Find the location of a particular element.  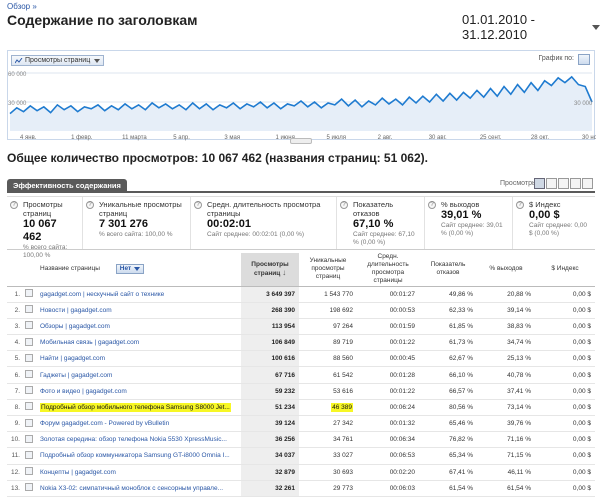

bar-view-icon is located at coordinates (563, 183).